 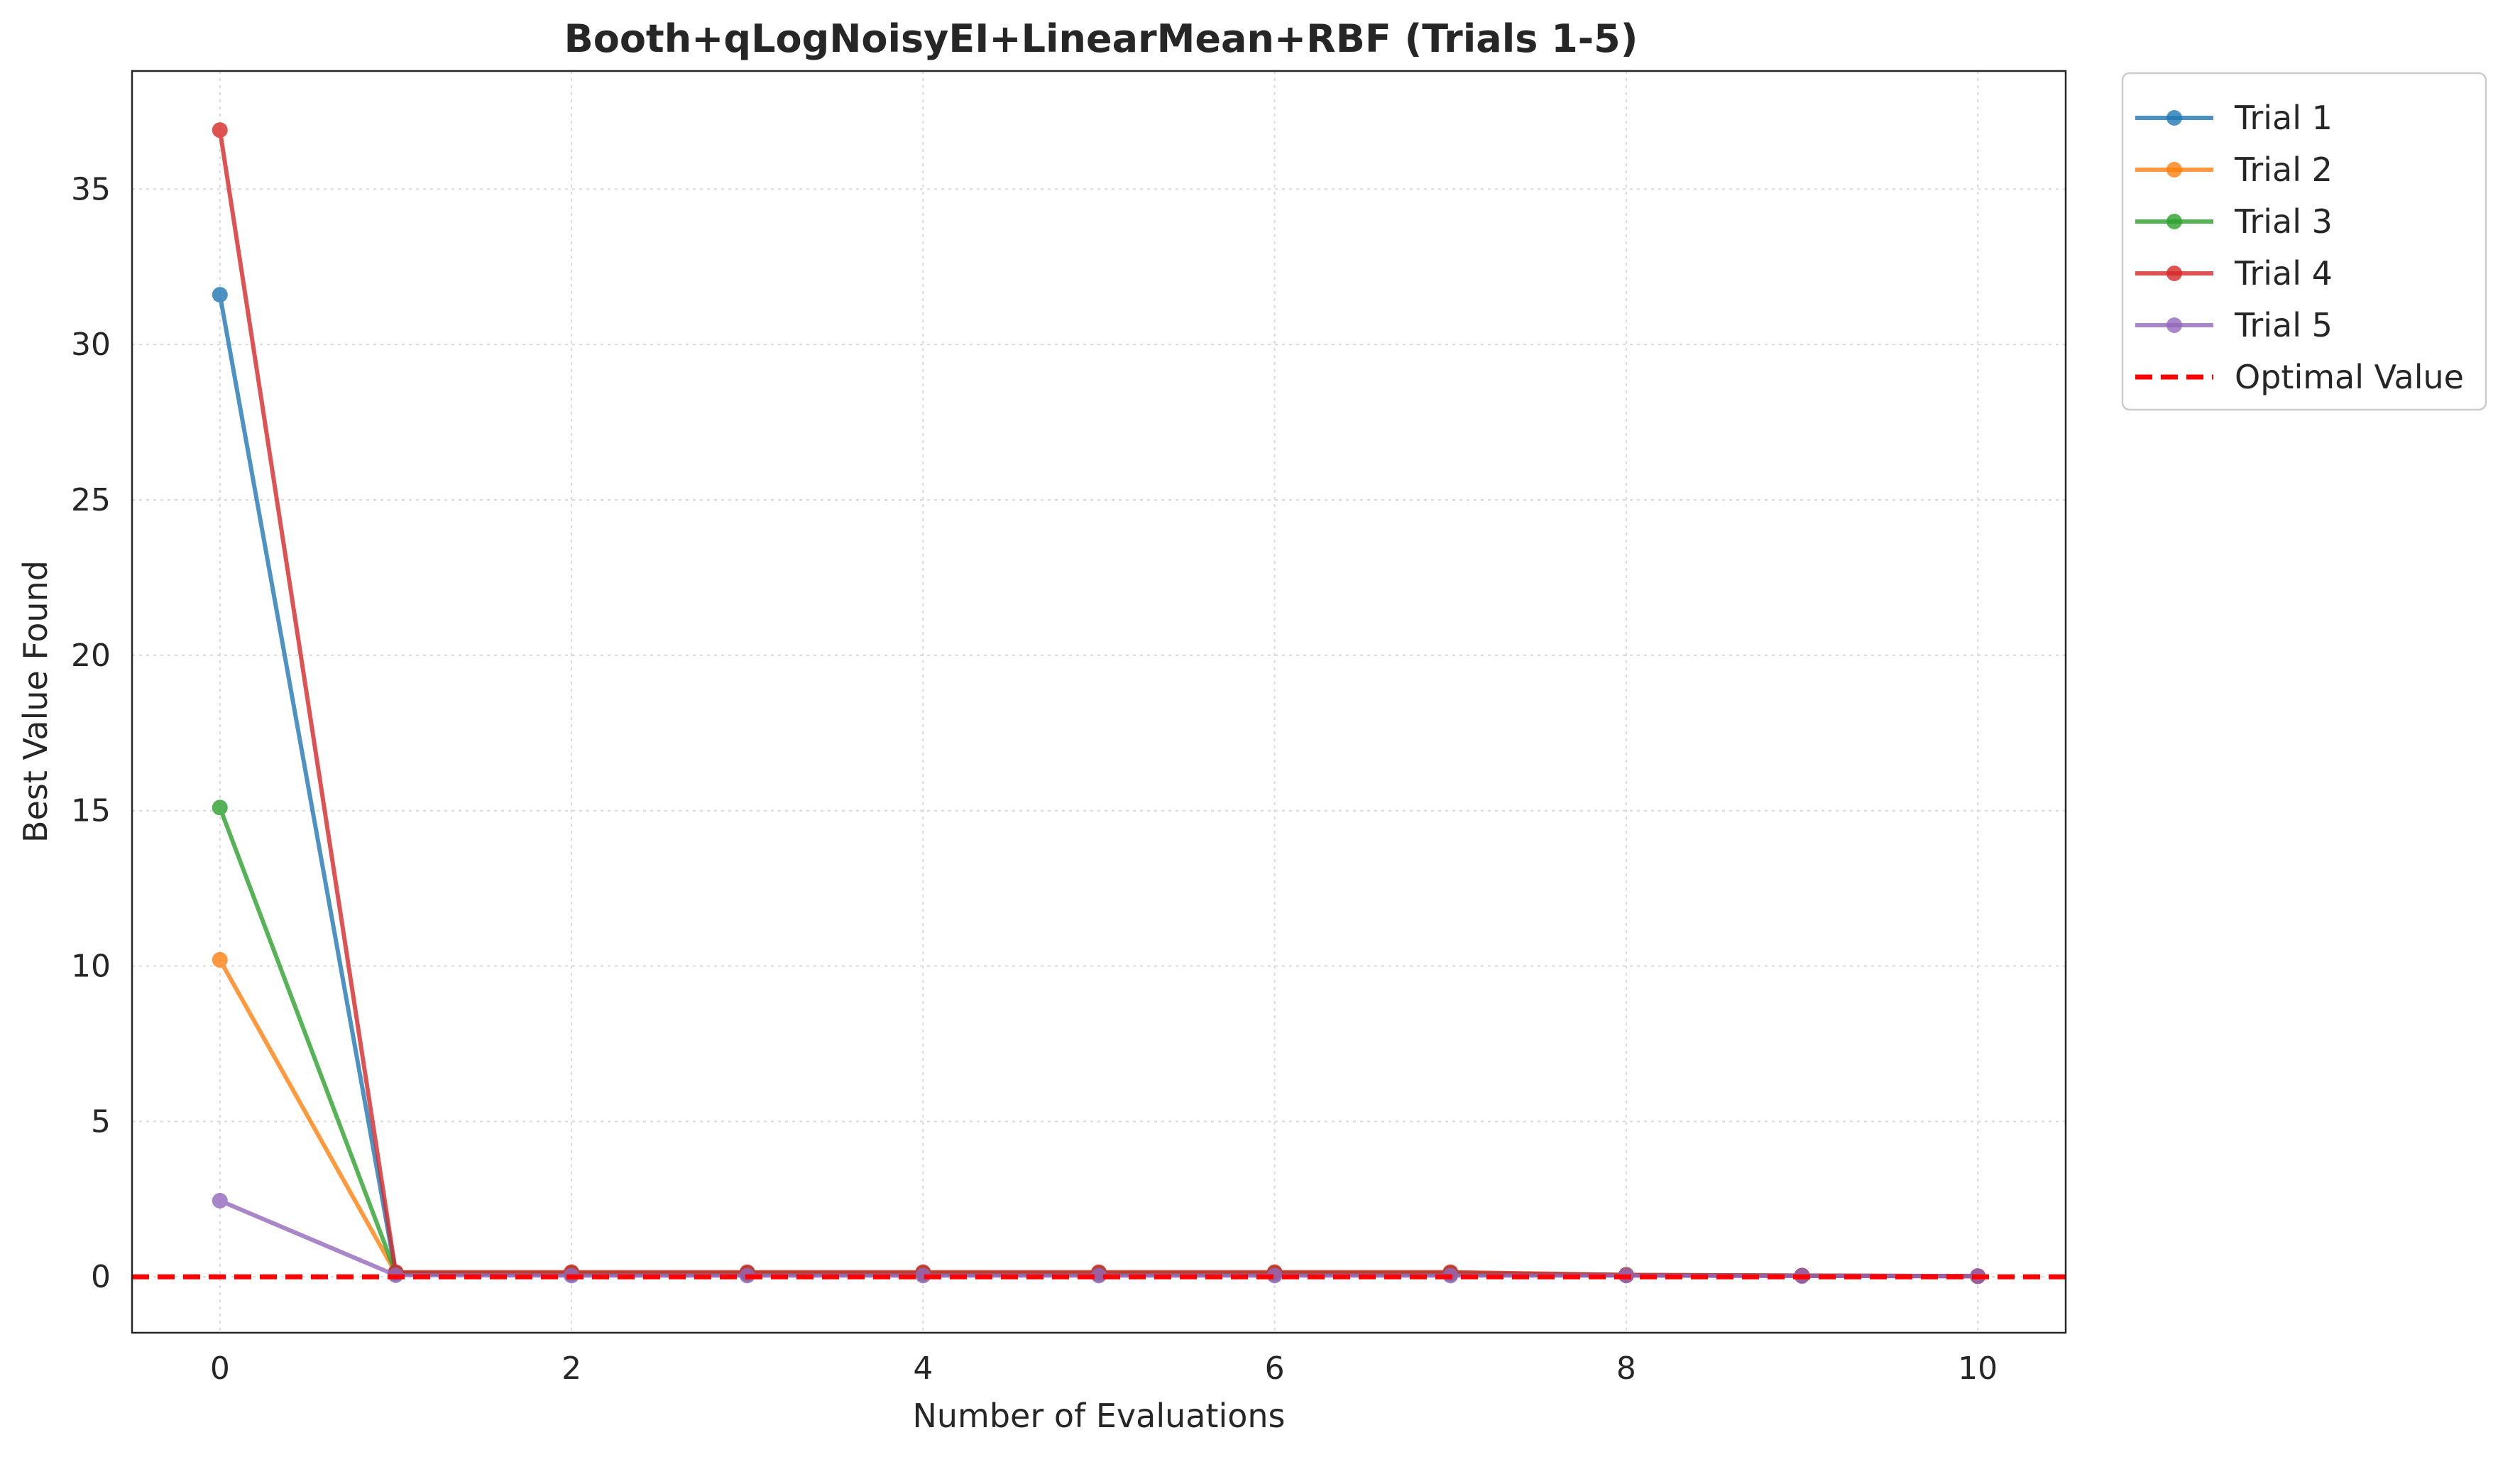 I want to click on y-axis-label: Best Value Found, so click(x=36, y=701).